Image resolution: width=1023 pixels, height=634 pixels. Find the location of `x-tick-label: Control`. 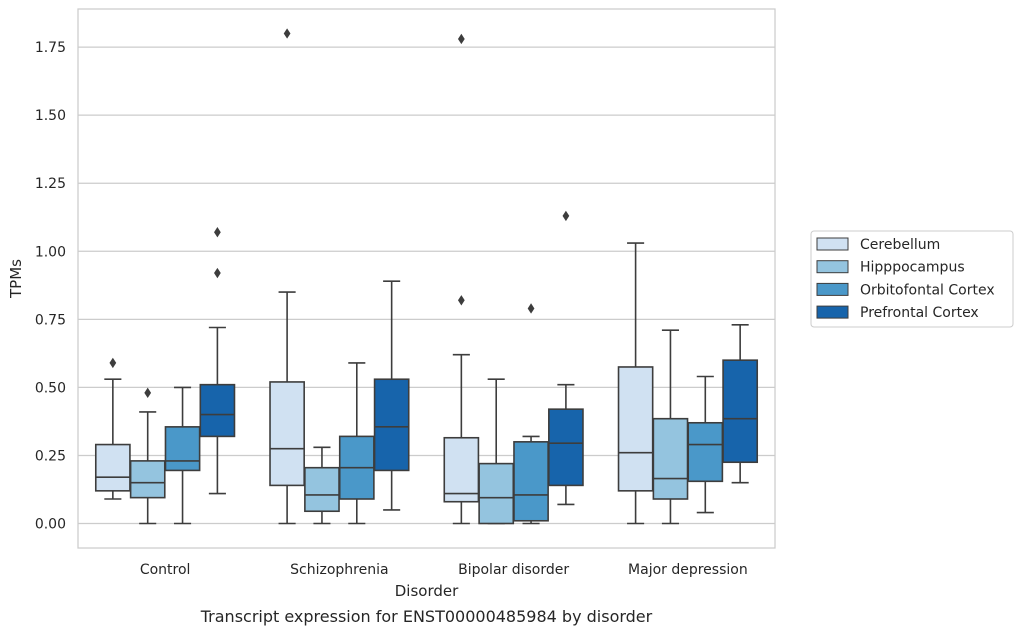

x-tick-label: Control is located at coordinates (165, 570).